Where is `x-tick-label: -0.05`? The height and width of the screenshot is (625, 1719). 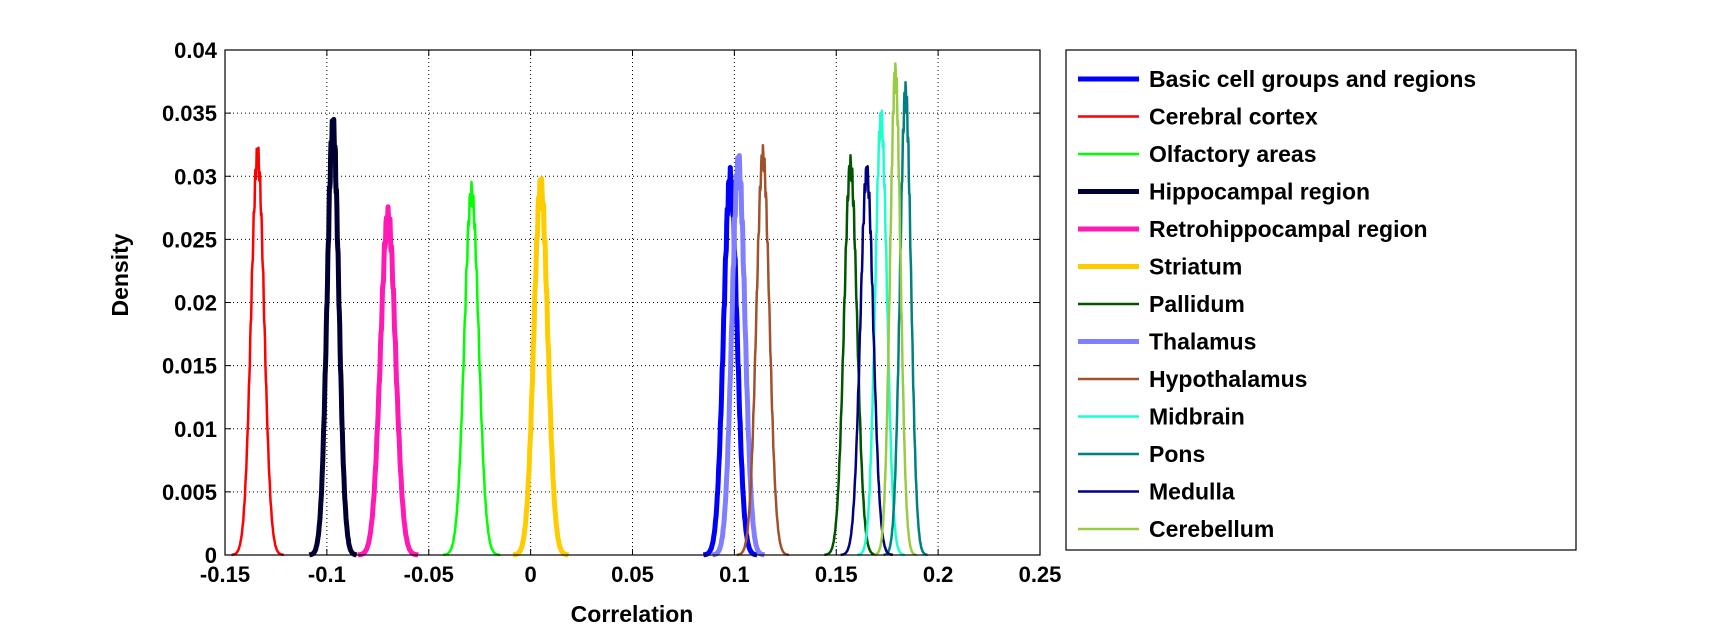
x-tick-label: -0.05 is located at coordinates (429, 574).